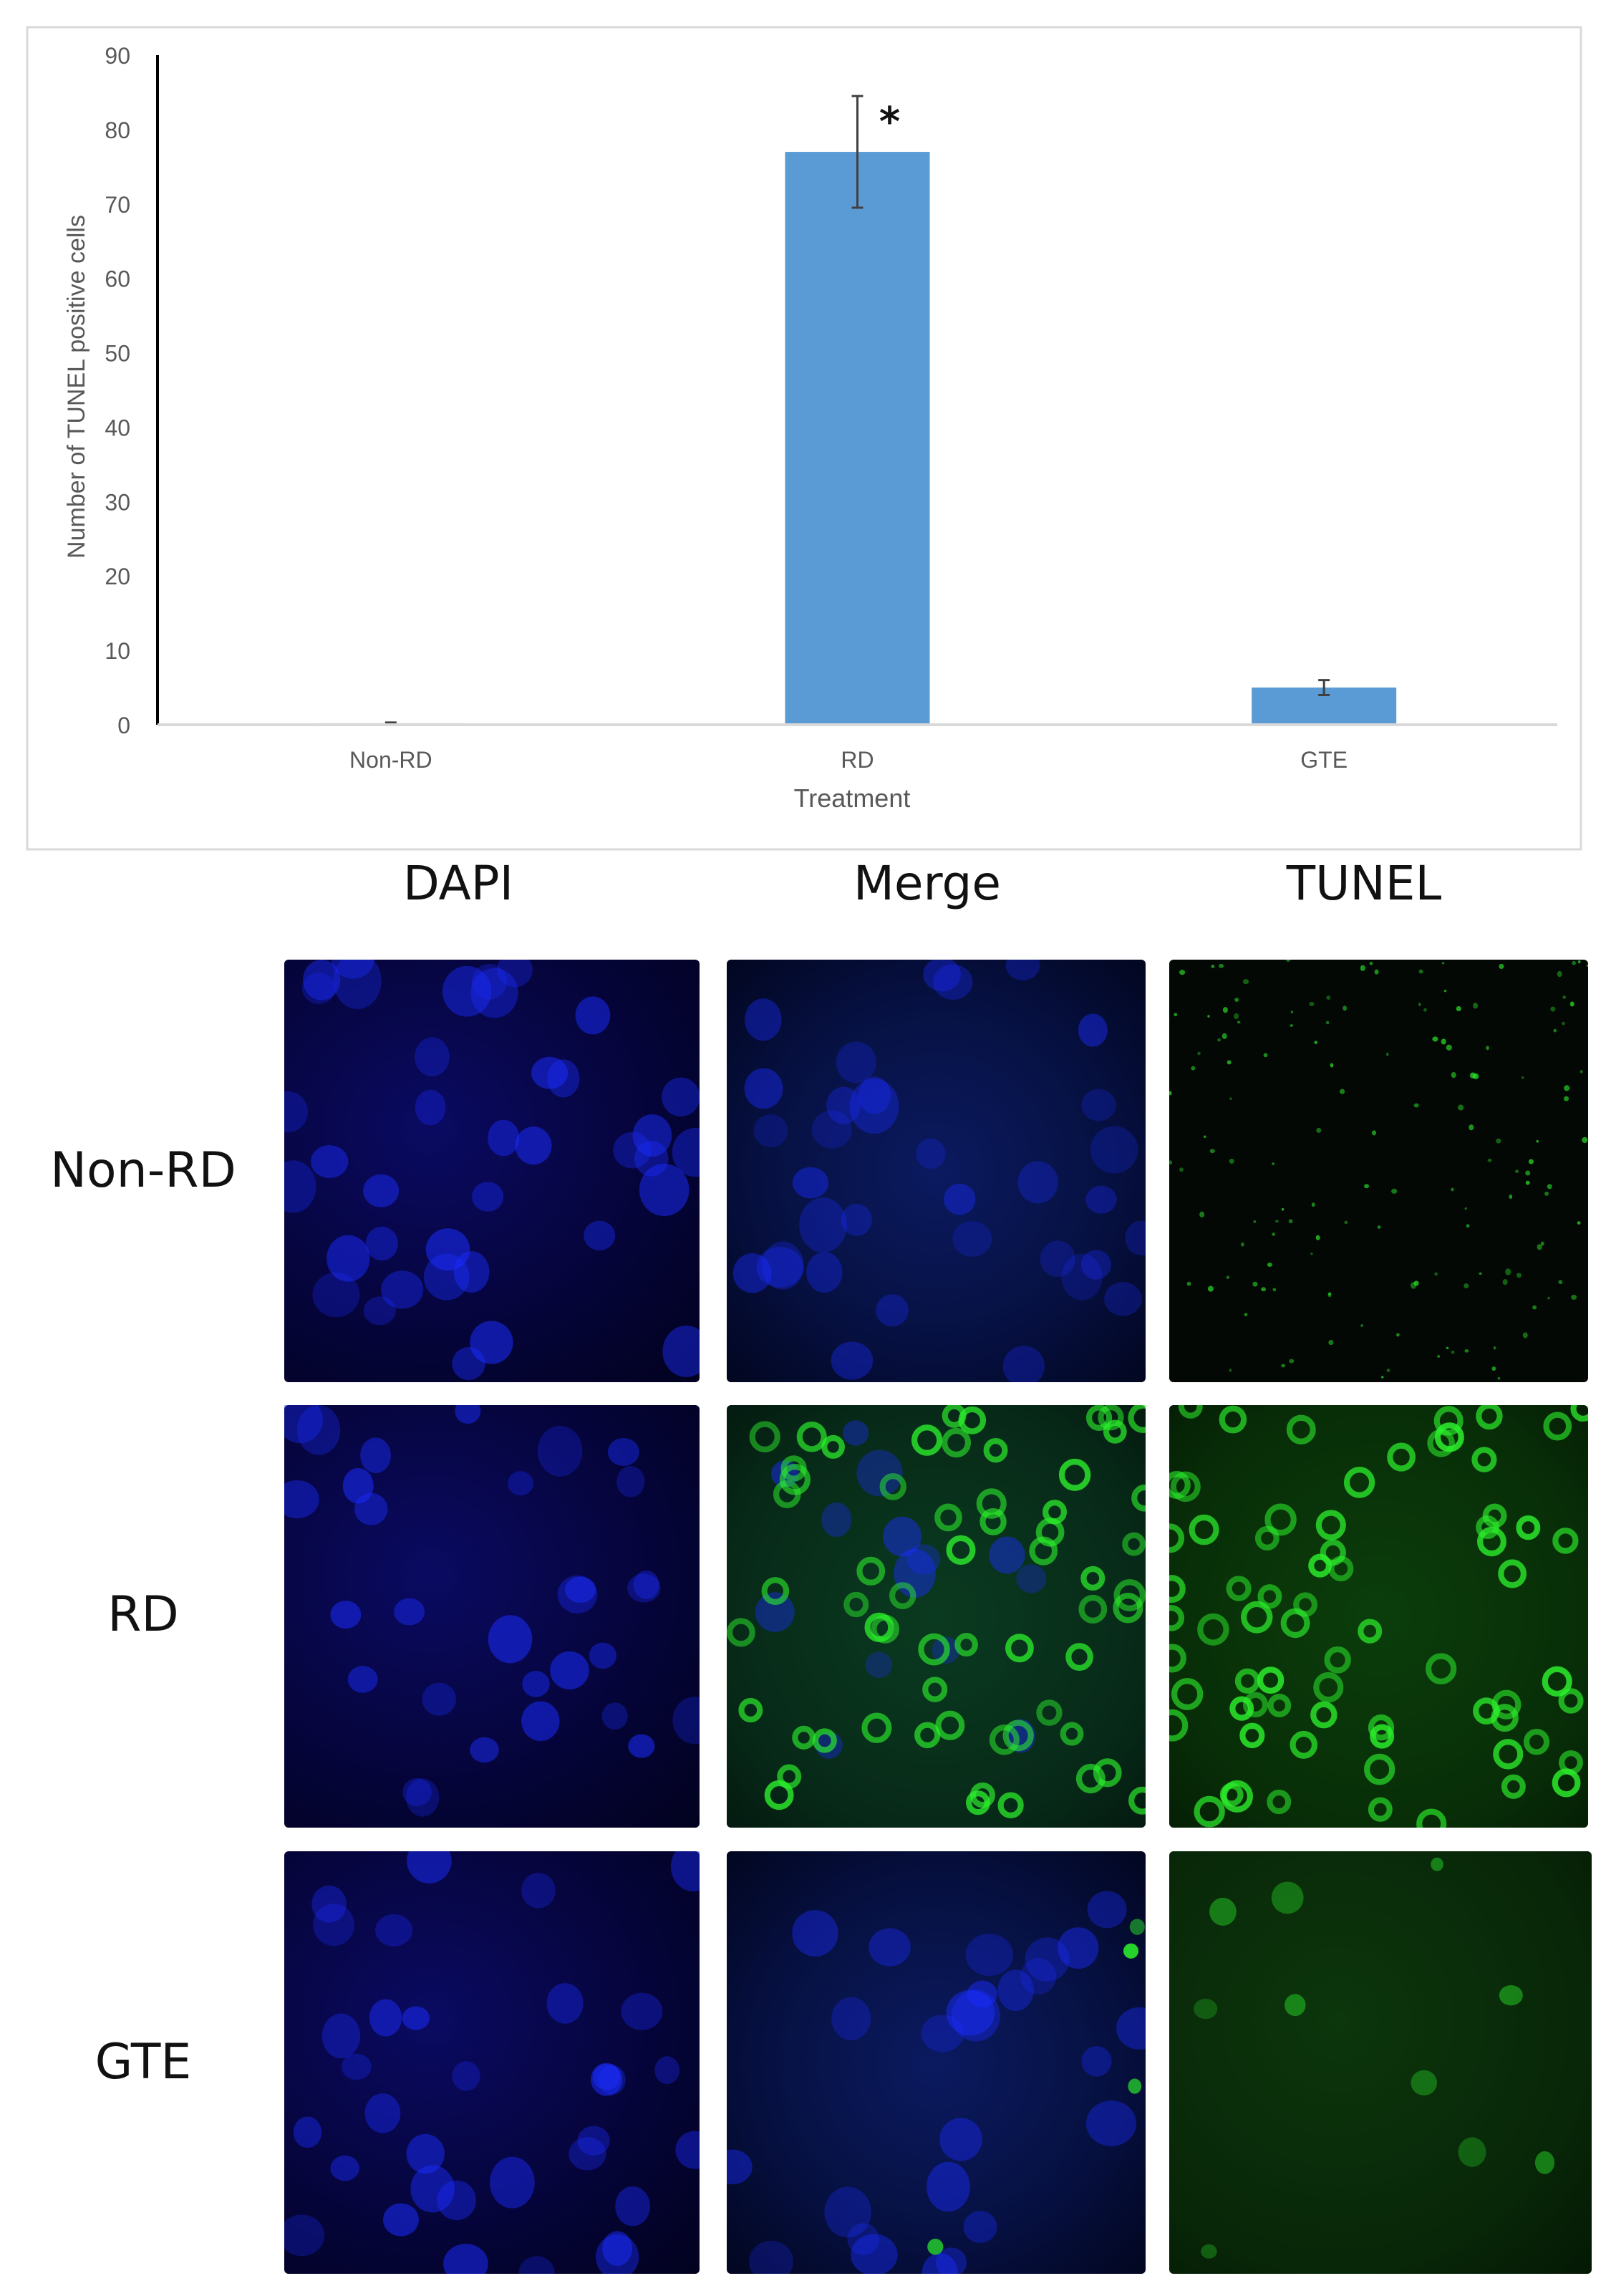  Describe the element at coordinates (1324, 760) in the screenshot. I see `x-tick-label: GTE` at that location.